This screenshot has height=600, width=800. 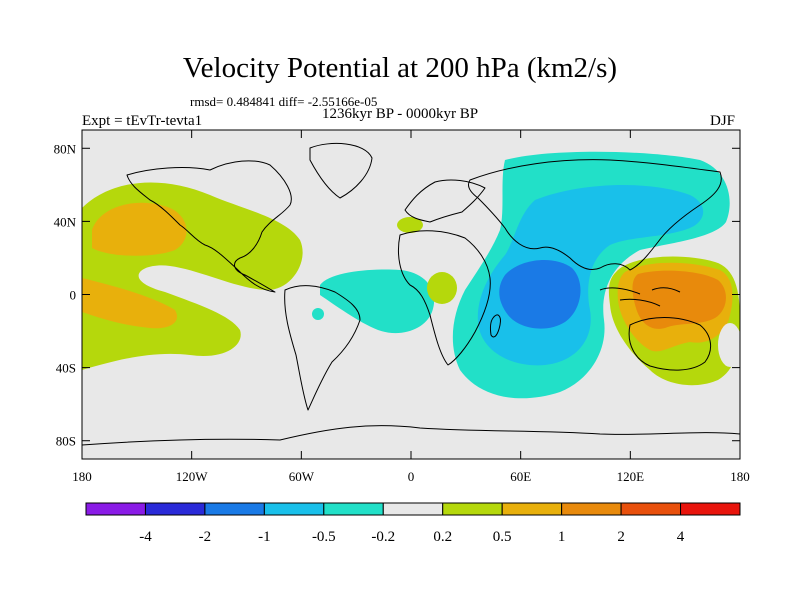 What do you see at coordinates (205, 537) in the screenshot?
I see `colorbar-label: -2` at bounding box center [205, 537].